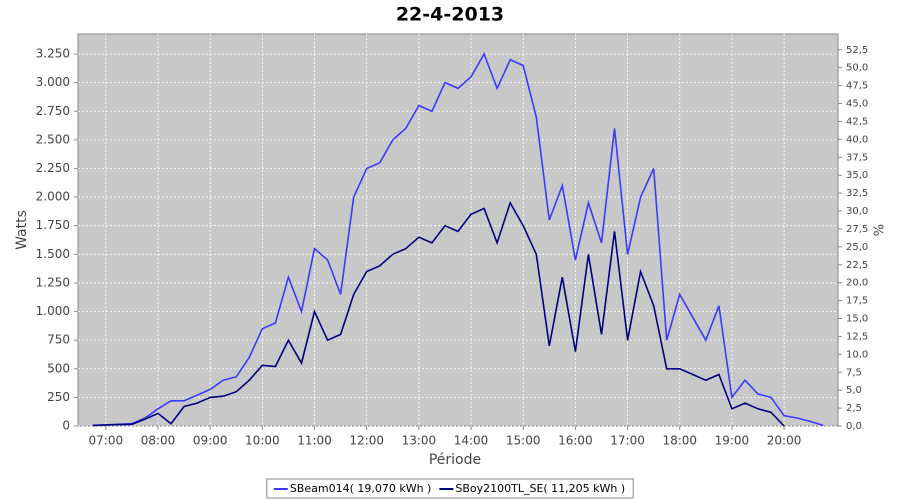 Image resolution: width=900 pixels, height=500 pixels. Describe the element at coordinates (784, 441) in the screenshot. I see `x-tick-label: 20:00` at that location.